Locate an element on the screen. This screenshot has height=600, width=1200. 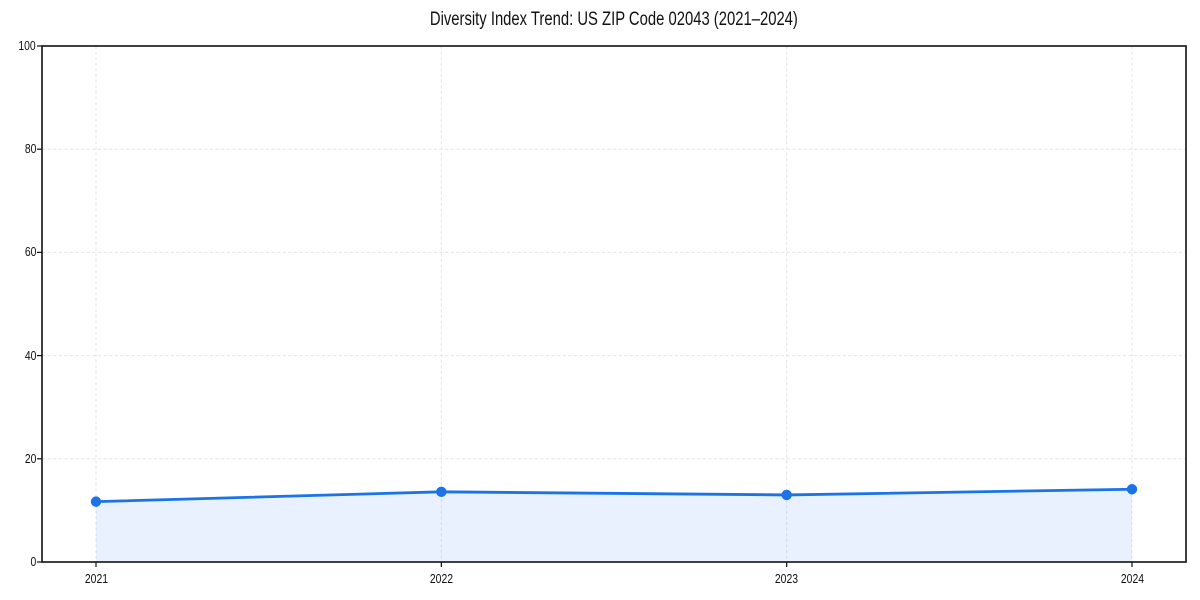
y-tick-label: 60 is located at coordinates (30, 252).